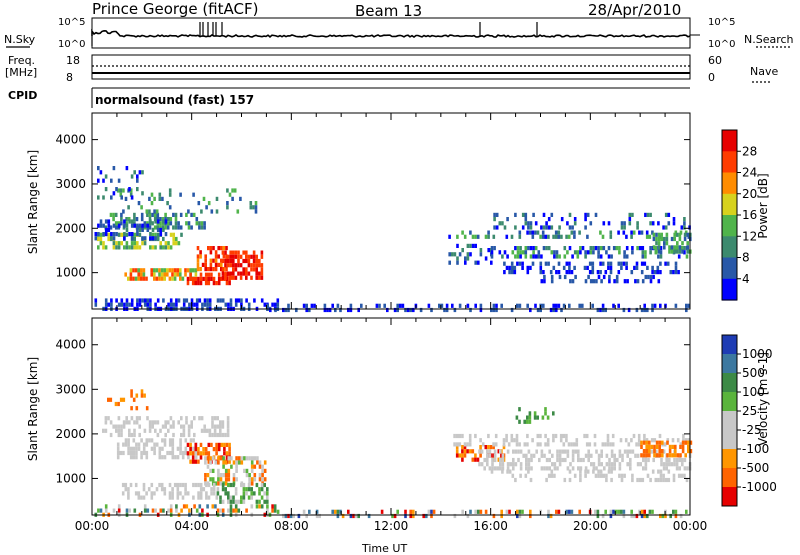  Describe the element at coordinates (729, 459) in the screenshot. I see `vel-colorbar-swatch` at that location.